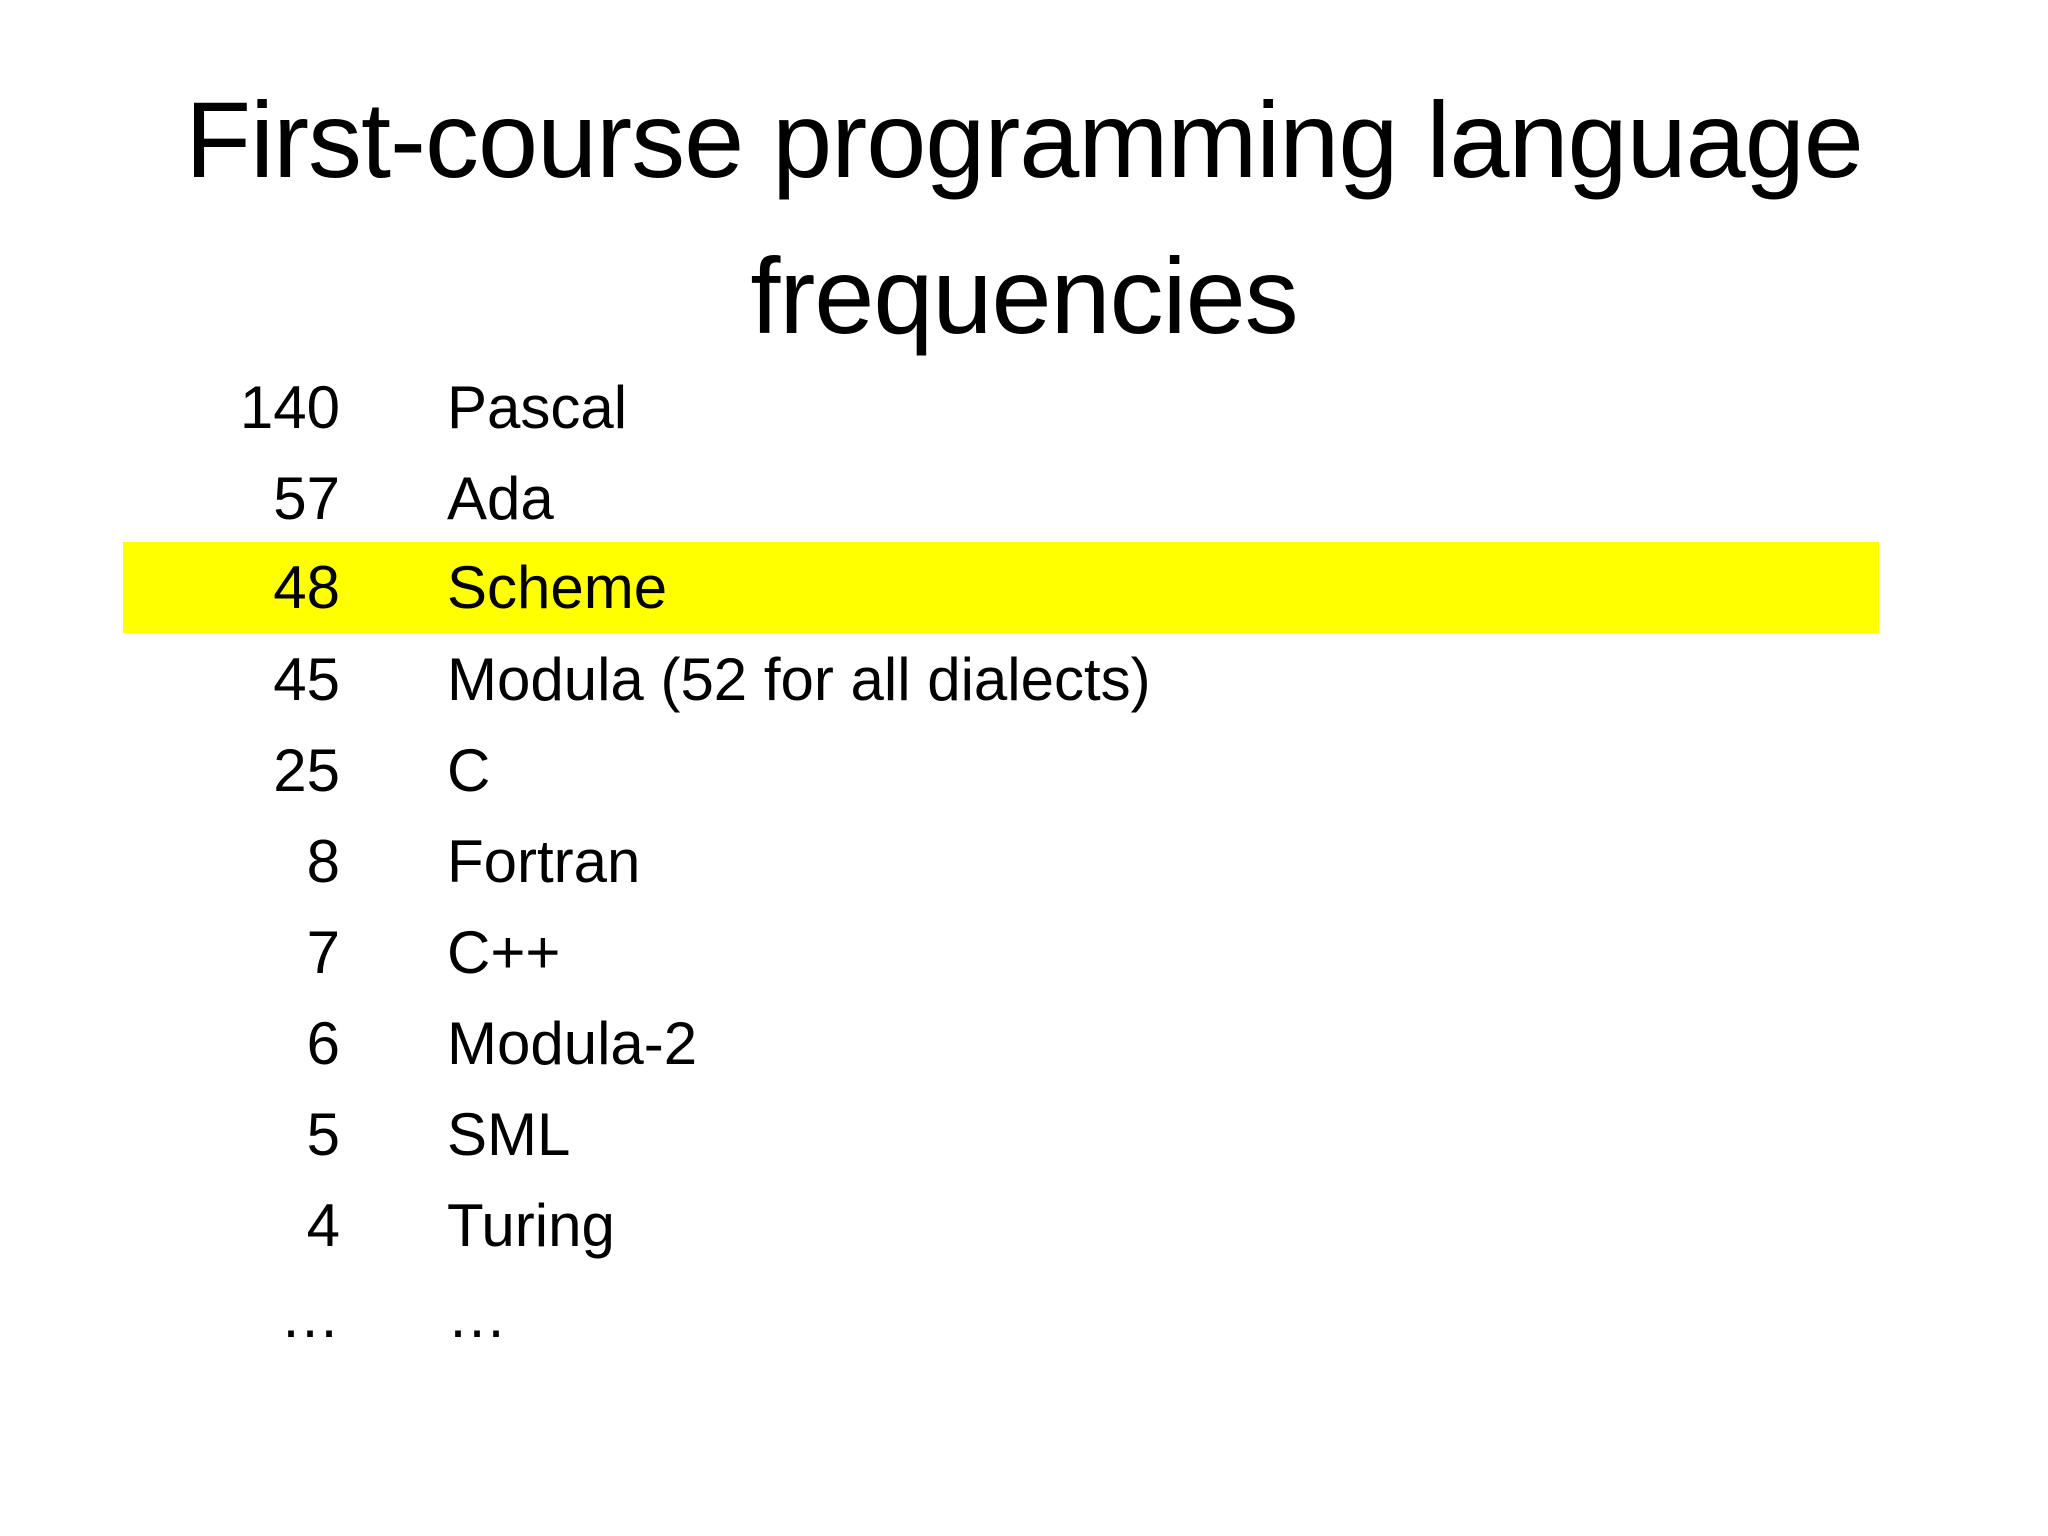 The image size is (2048, 1536). I want to click on frequency-count: 5, so click(323, 1134).